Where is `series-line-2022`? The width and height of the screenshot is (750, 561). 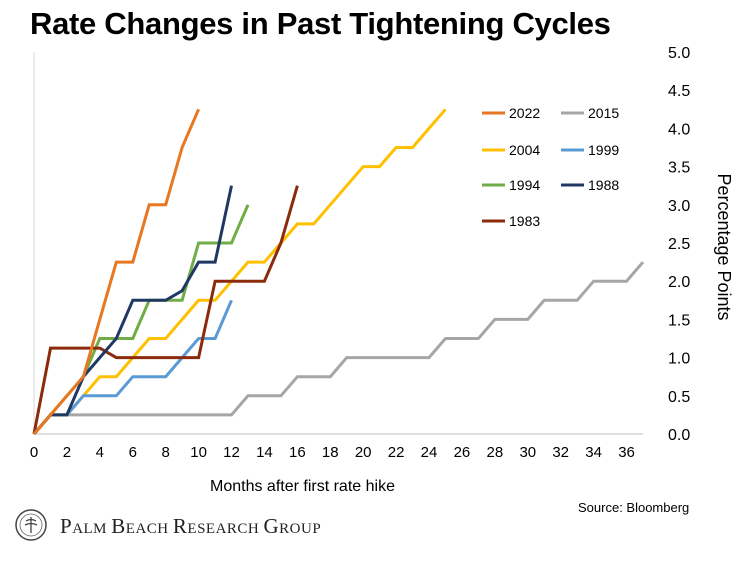 series-line-2022 is located at coordinates (116, 271).